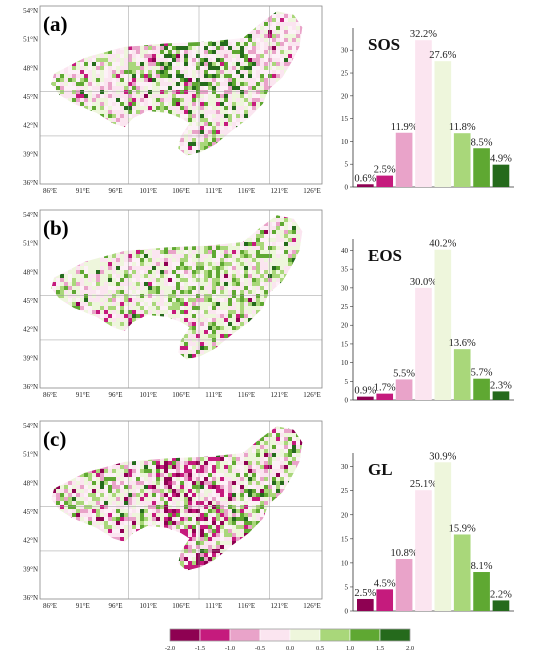 The width and height of the screenshot is (550, 665). Describe the element at coordinates (30, 483) in the screenshot. I see `lat-label: 48°N` at that location.